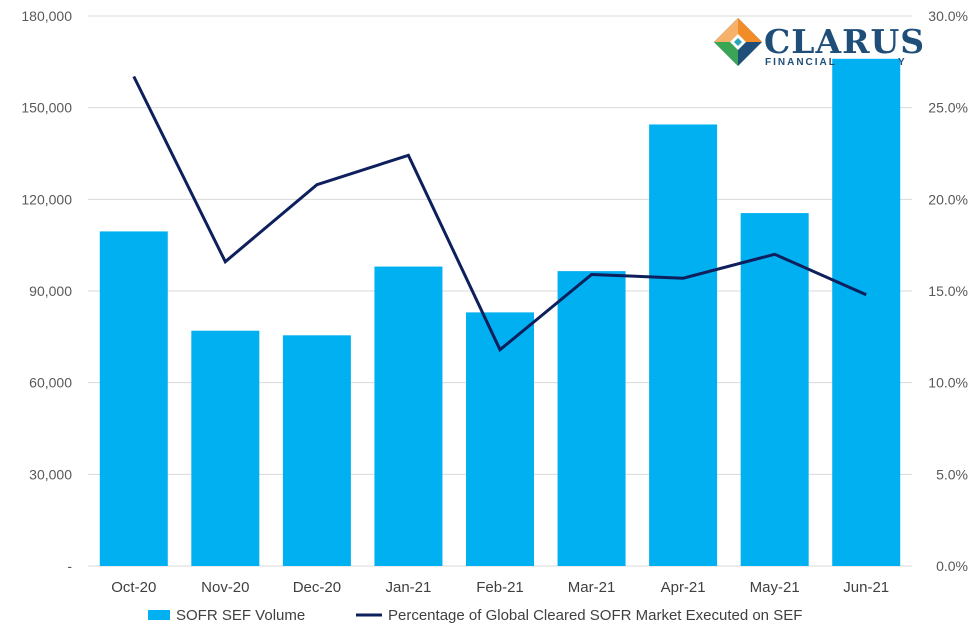 Image resolution: width=977 pixels, height=643 pixels. I want to click on y-left-tick-label: 60,000, so click(50, 383).